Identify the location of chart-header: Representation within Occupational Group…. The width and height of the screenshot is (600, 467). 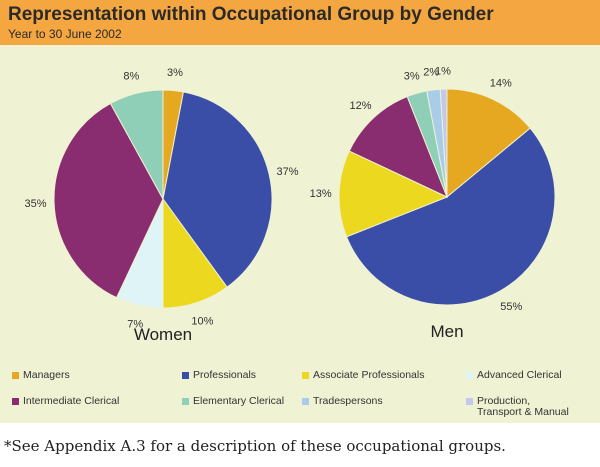
(300, 22).